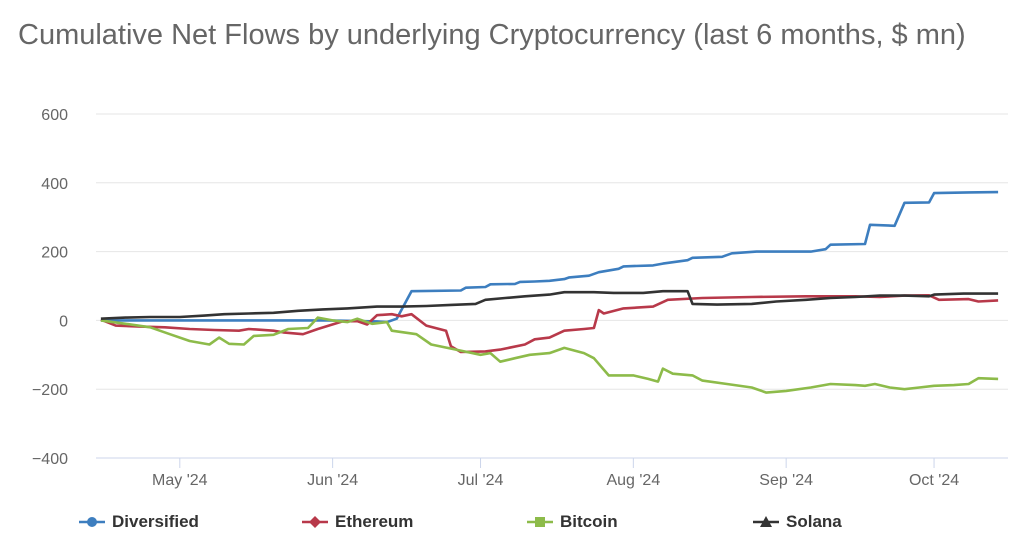 Image resolution: width=1024 pixels, height=541 pixels. Describe the element at coordinates (92, 522) in the screenshot. I see `circle-marker-icon` at that location.